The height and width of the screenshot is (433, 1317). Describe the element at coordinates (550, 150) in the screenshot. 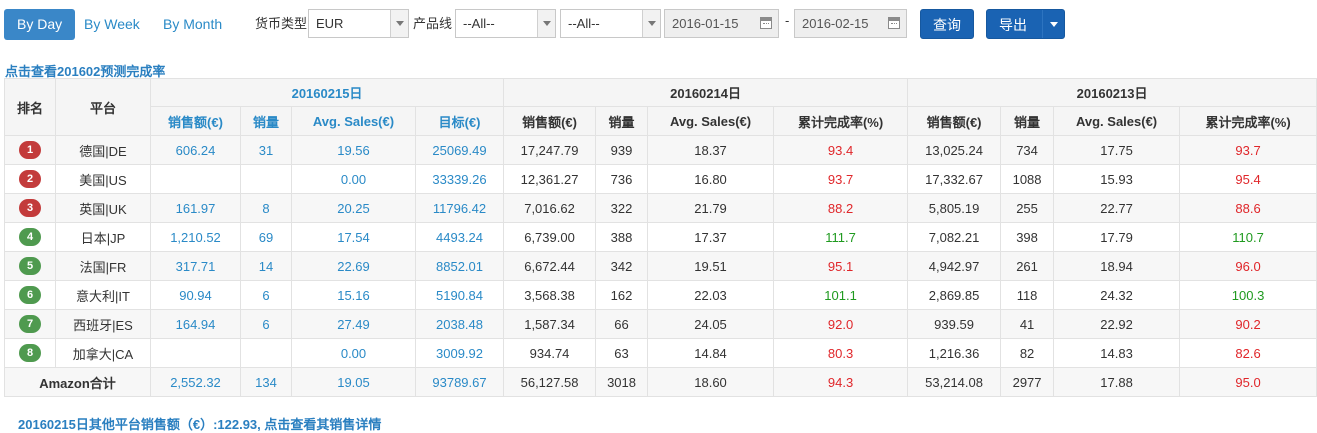

I see `cell-sales: 17,247.79` at that location.